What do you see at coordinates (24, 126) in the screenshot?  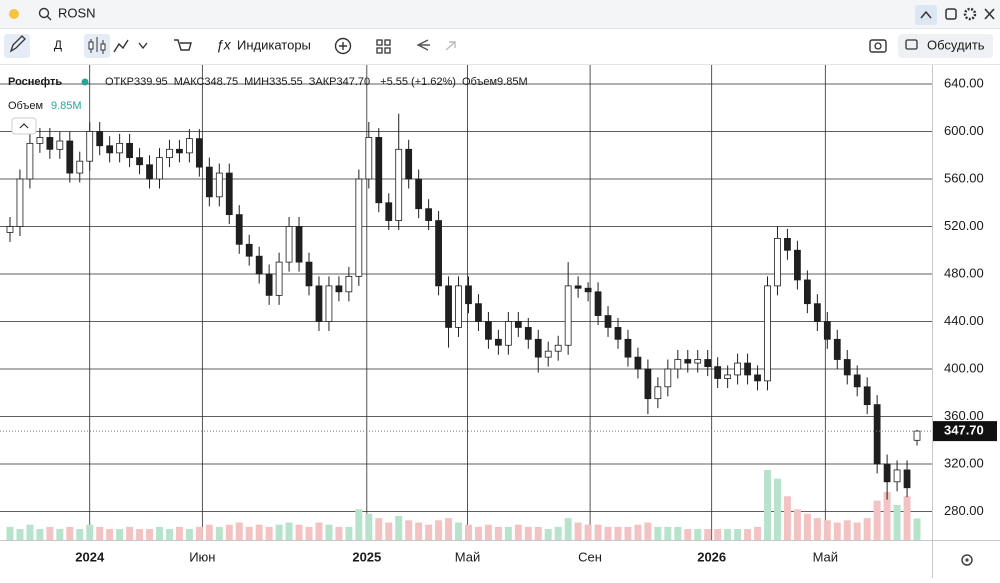 I see `collapse-legend-button` at bounding box center [24, 126].